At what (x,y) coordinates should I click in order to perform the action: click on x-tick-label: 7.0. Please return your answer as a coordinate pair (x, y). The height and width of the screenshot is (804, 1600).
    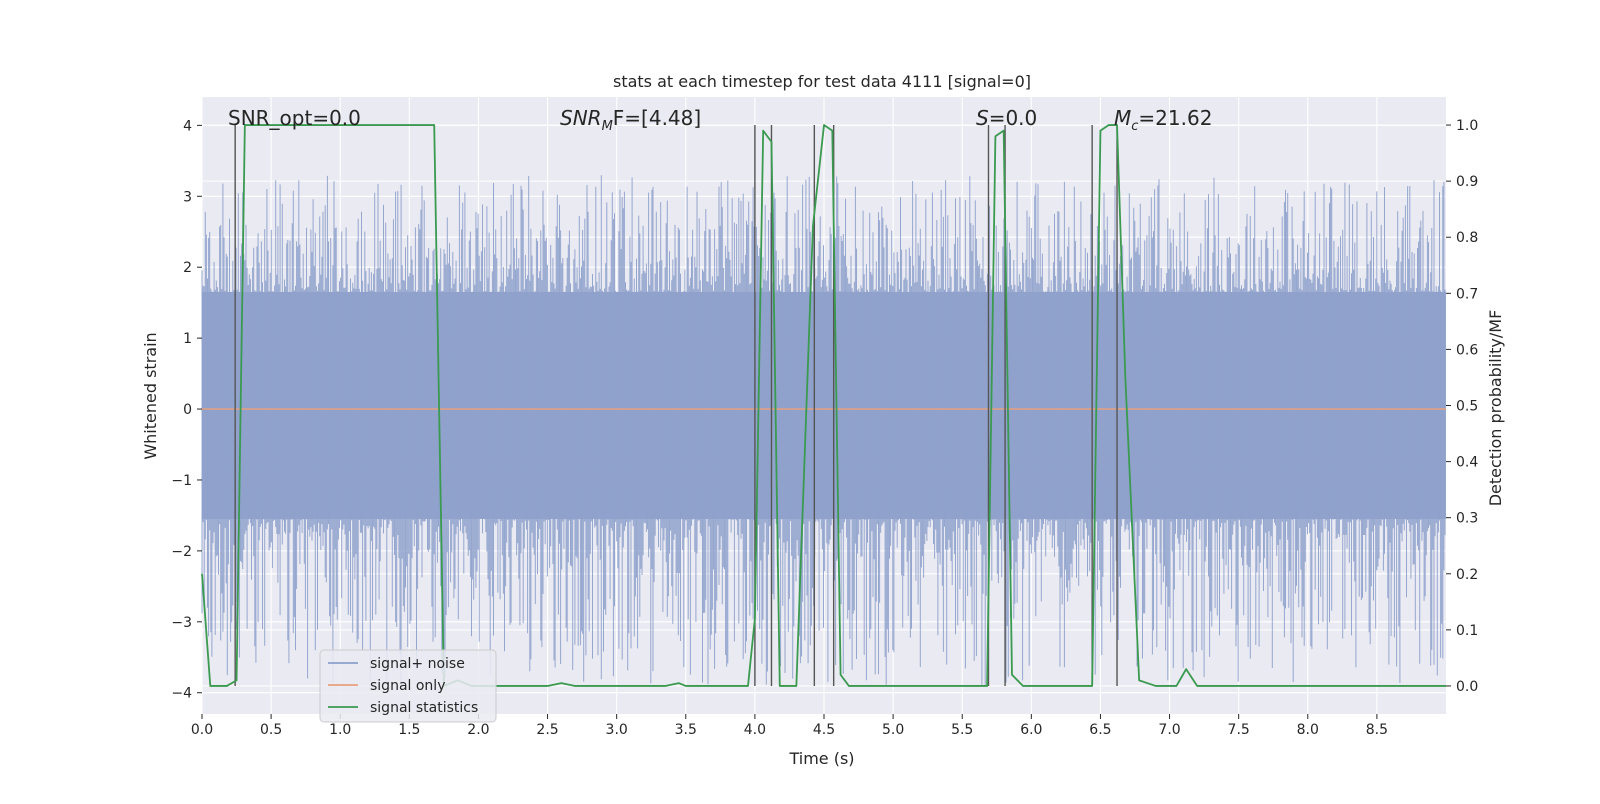
    Looking at the image, I should click on (1169, 730).